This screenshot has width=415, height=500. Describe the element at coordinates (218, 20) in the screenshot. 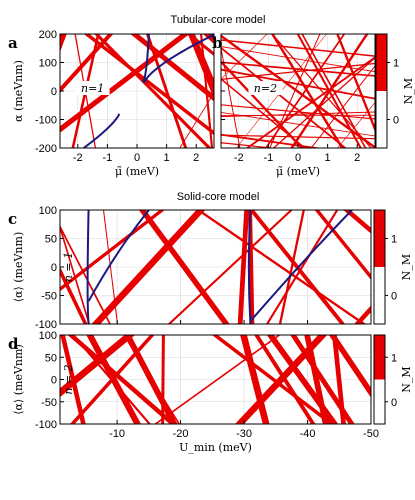

I see `tubular-header: Tubular-core model` at that location.